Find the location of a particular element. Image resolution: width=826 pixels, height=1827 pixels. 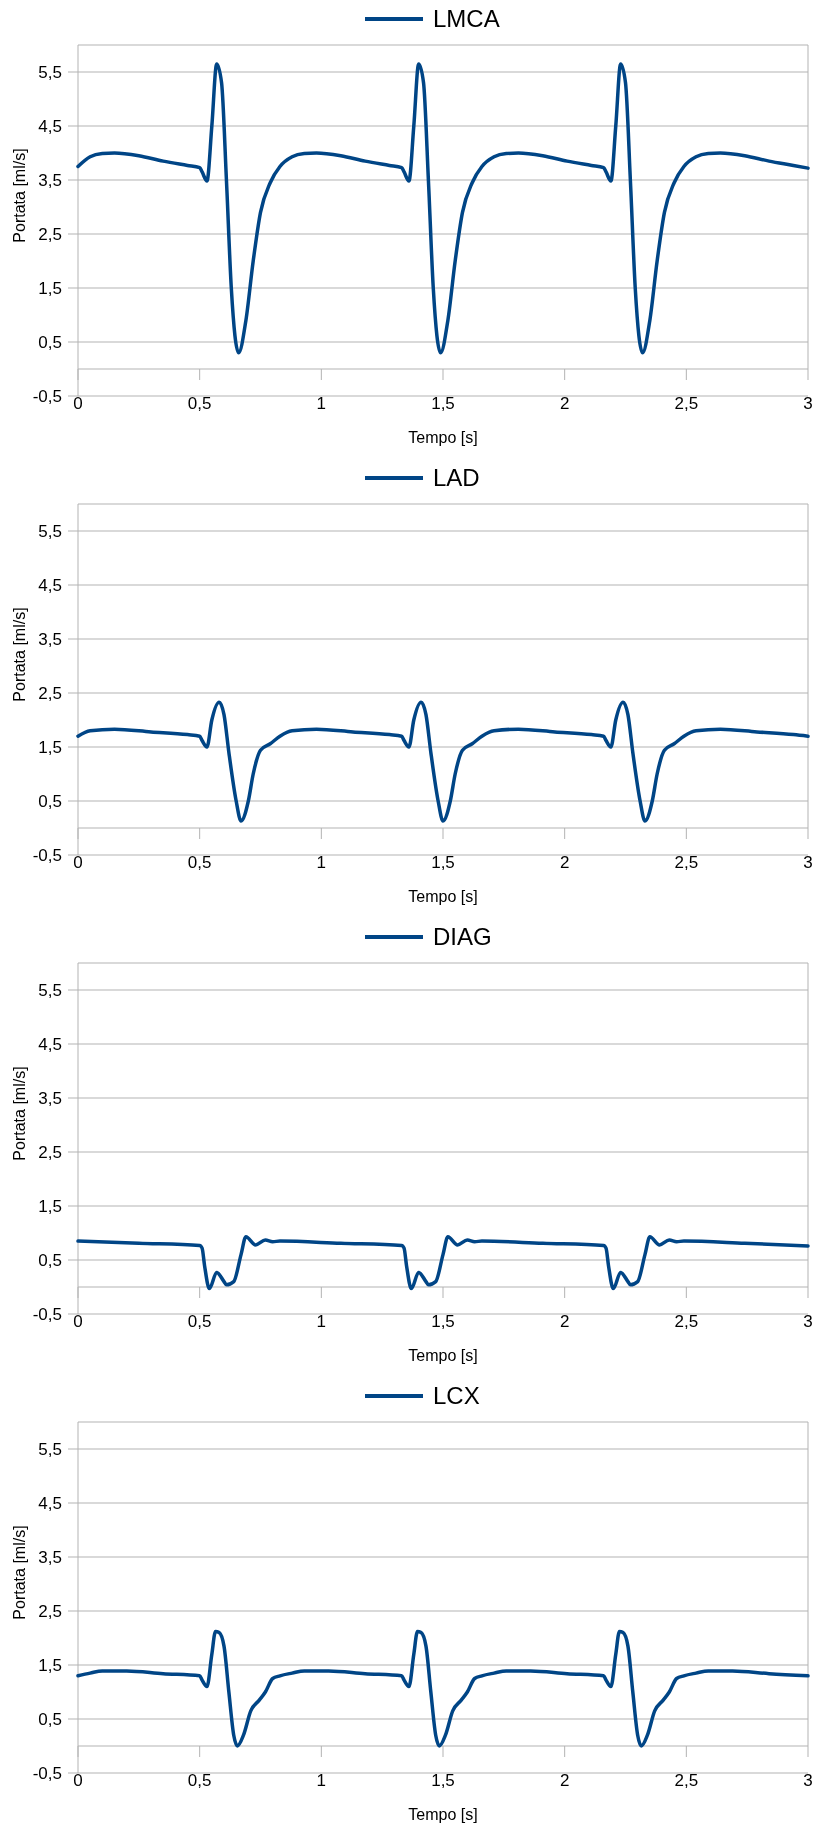

legend-label: LCX is located at coordinates (456, 1395).